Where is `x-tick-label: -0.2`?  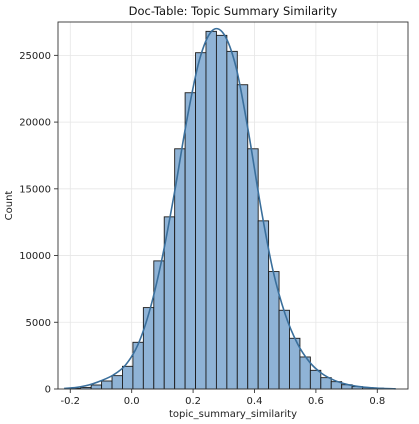 x-tick-label: -0.2 is located at coordinates (71, 401).